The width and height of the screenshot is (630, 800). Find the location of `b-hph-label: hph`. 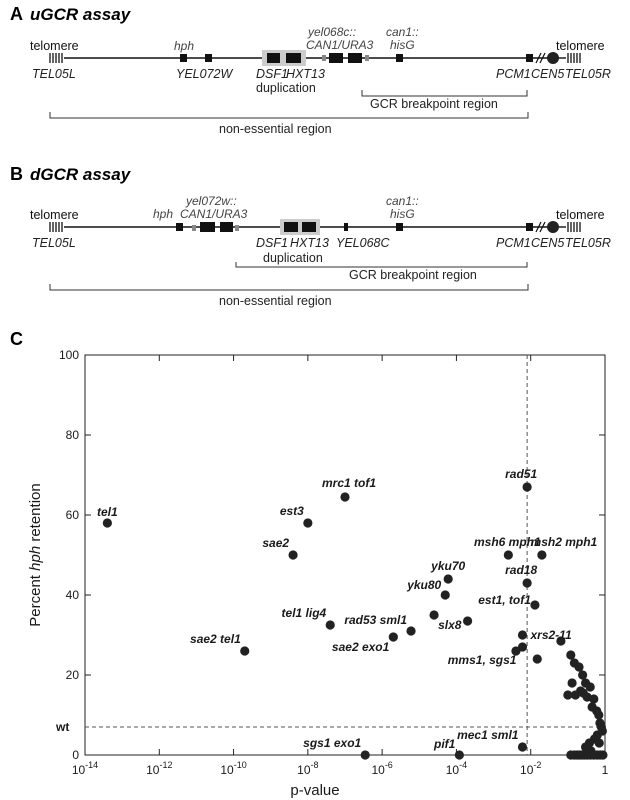

b-hph-label: hph is located at coordinates (163, 214).